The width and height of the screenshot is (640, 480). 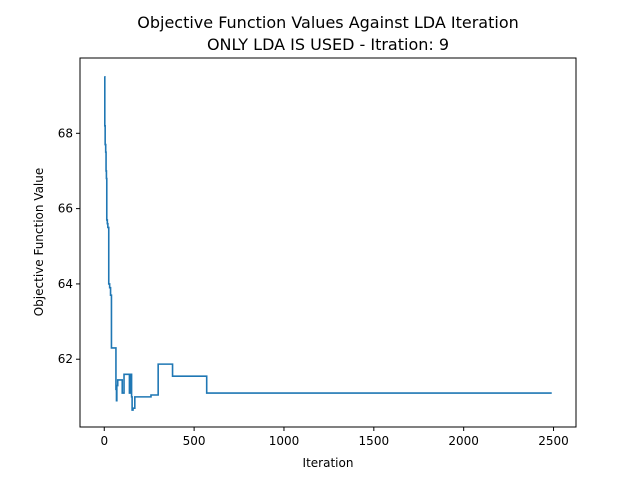 What do you see at coordinates (463, 441) in the screenshot?
I see `x-tick-label: 2000` at bounding box center [463, 441].